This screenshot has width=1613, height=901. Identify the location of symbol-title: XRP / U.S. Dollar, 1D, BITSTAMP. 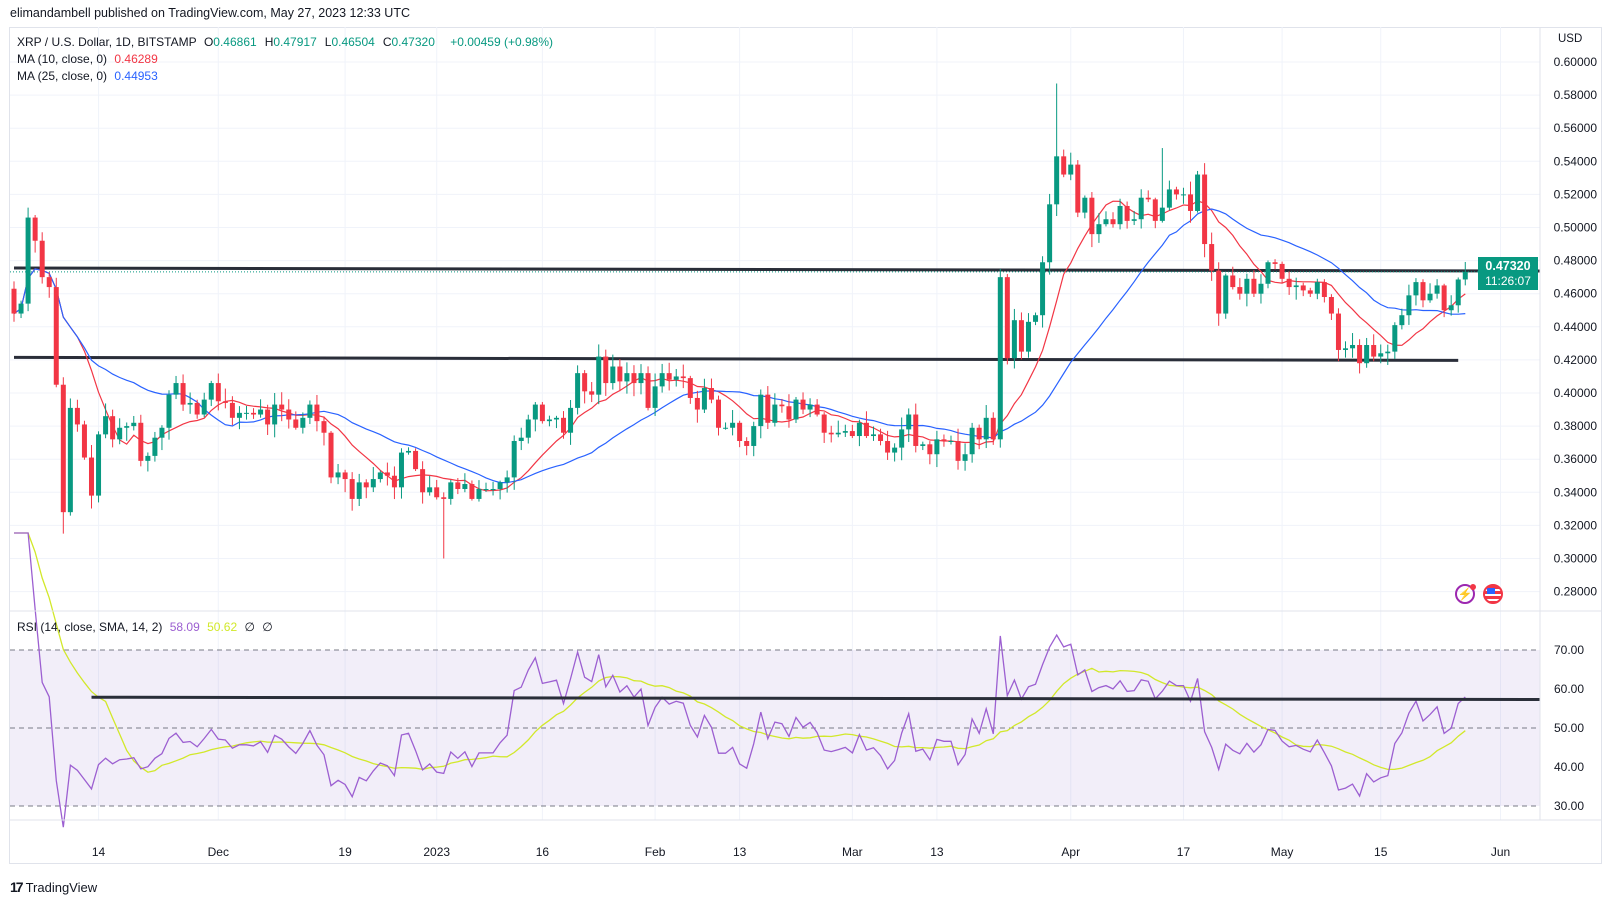
(107, 42).